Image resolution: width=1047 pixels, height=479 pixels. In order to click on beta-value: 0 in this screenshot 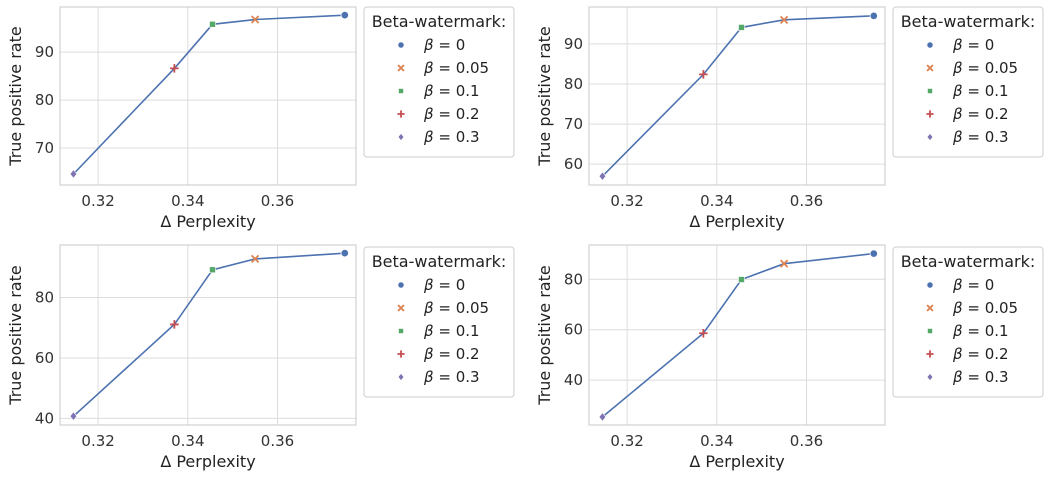, I will do `click(990, 285)`.